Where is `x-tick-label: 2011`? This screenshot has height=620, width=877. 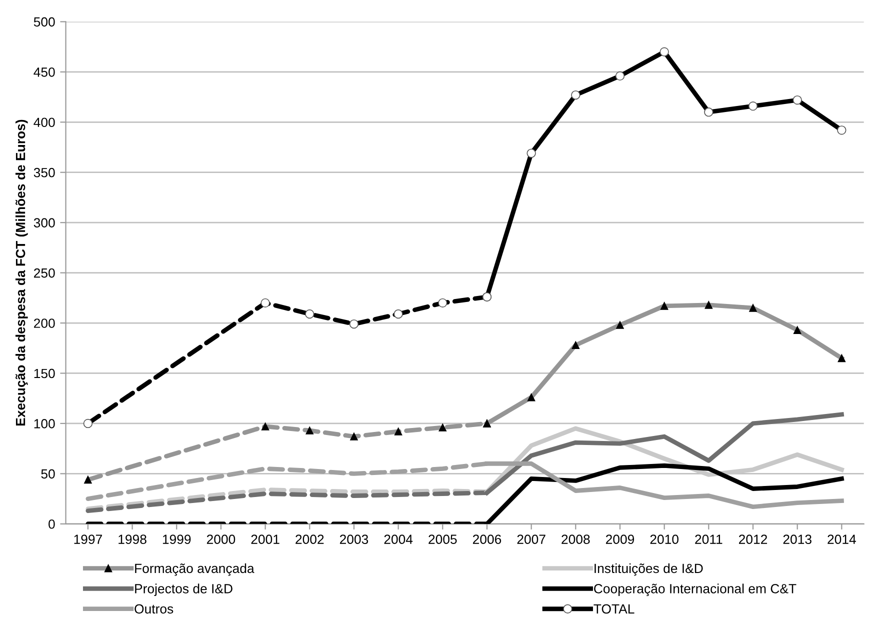
x-tick-label: 2011 is located at coordinates (708, 539).